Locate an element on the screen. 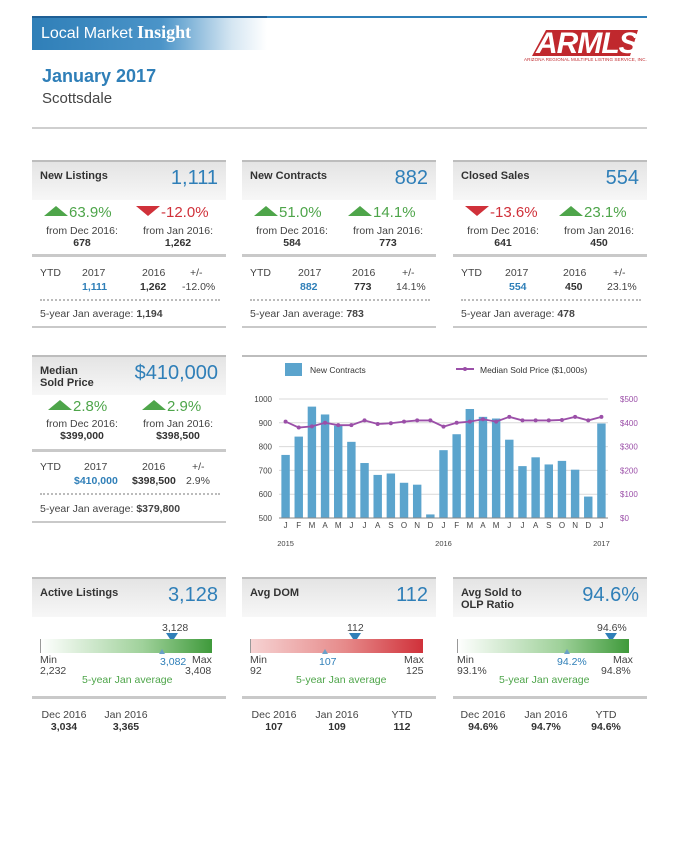  card-value: 3,128 is located at coordinates (192, 595).